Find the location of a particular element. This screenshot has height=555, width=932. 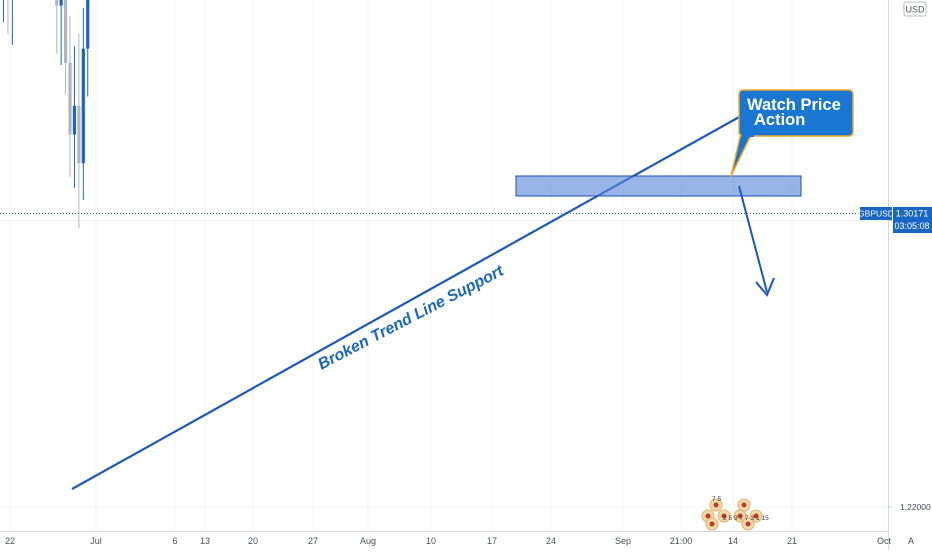

time-tick-label: 27 is located at coordinates (313, 541).